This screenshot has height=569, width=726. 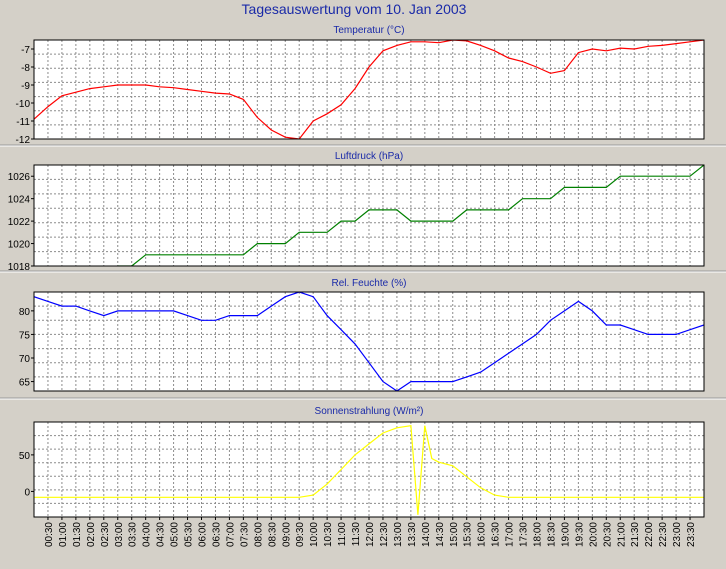 I want to click on x-tick-label: 16:00, so click(x=482, y=534).